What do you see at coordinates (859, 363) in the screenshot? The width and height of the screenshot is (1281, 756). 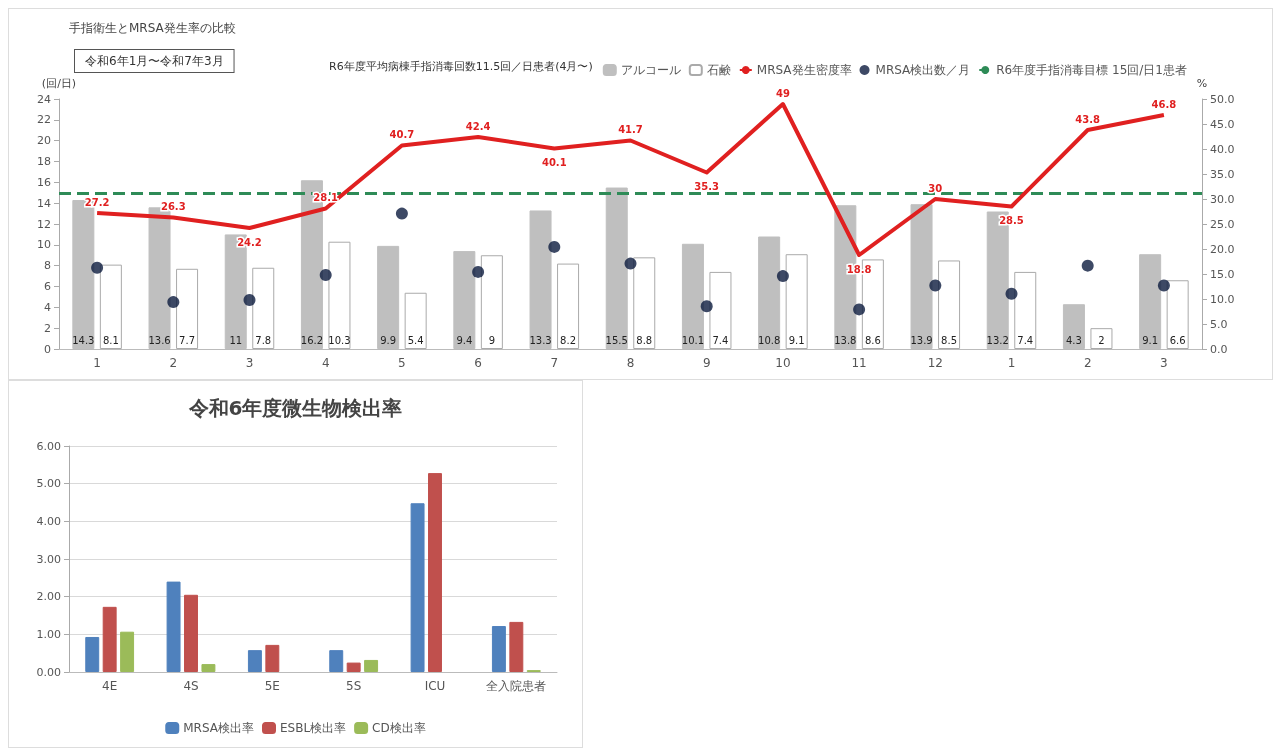 I see `x-tick-label: 11` at bounding box center [859, 363].